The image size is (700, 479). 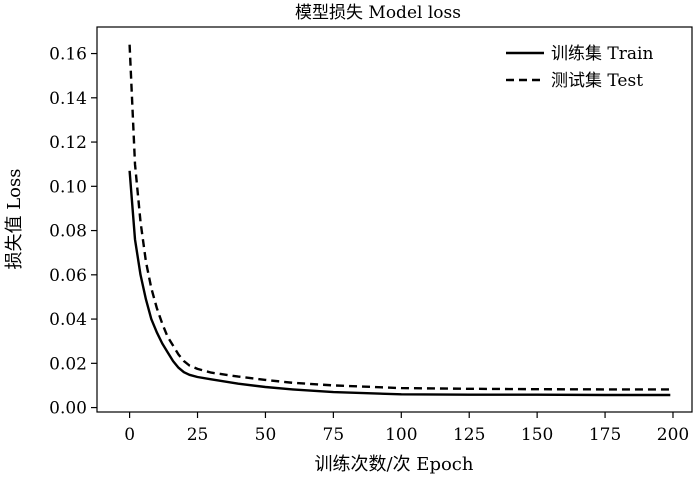 What do you see at coordinates (597, 81) in the screenshot?
I see `legend-test-label: 测试集 Test` at bounding box center [597, 81].